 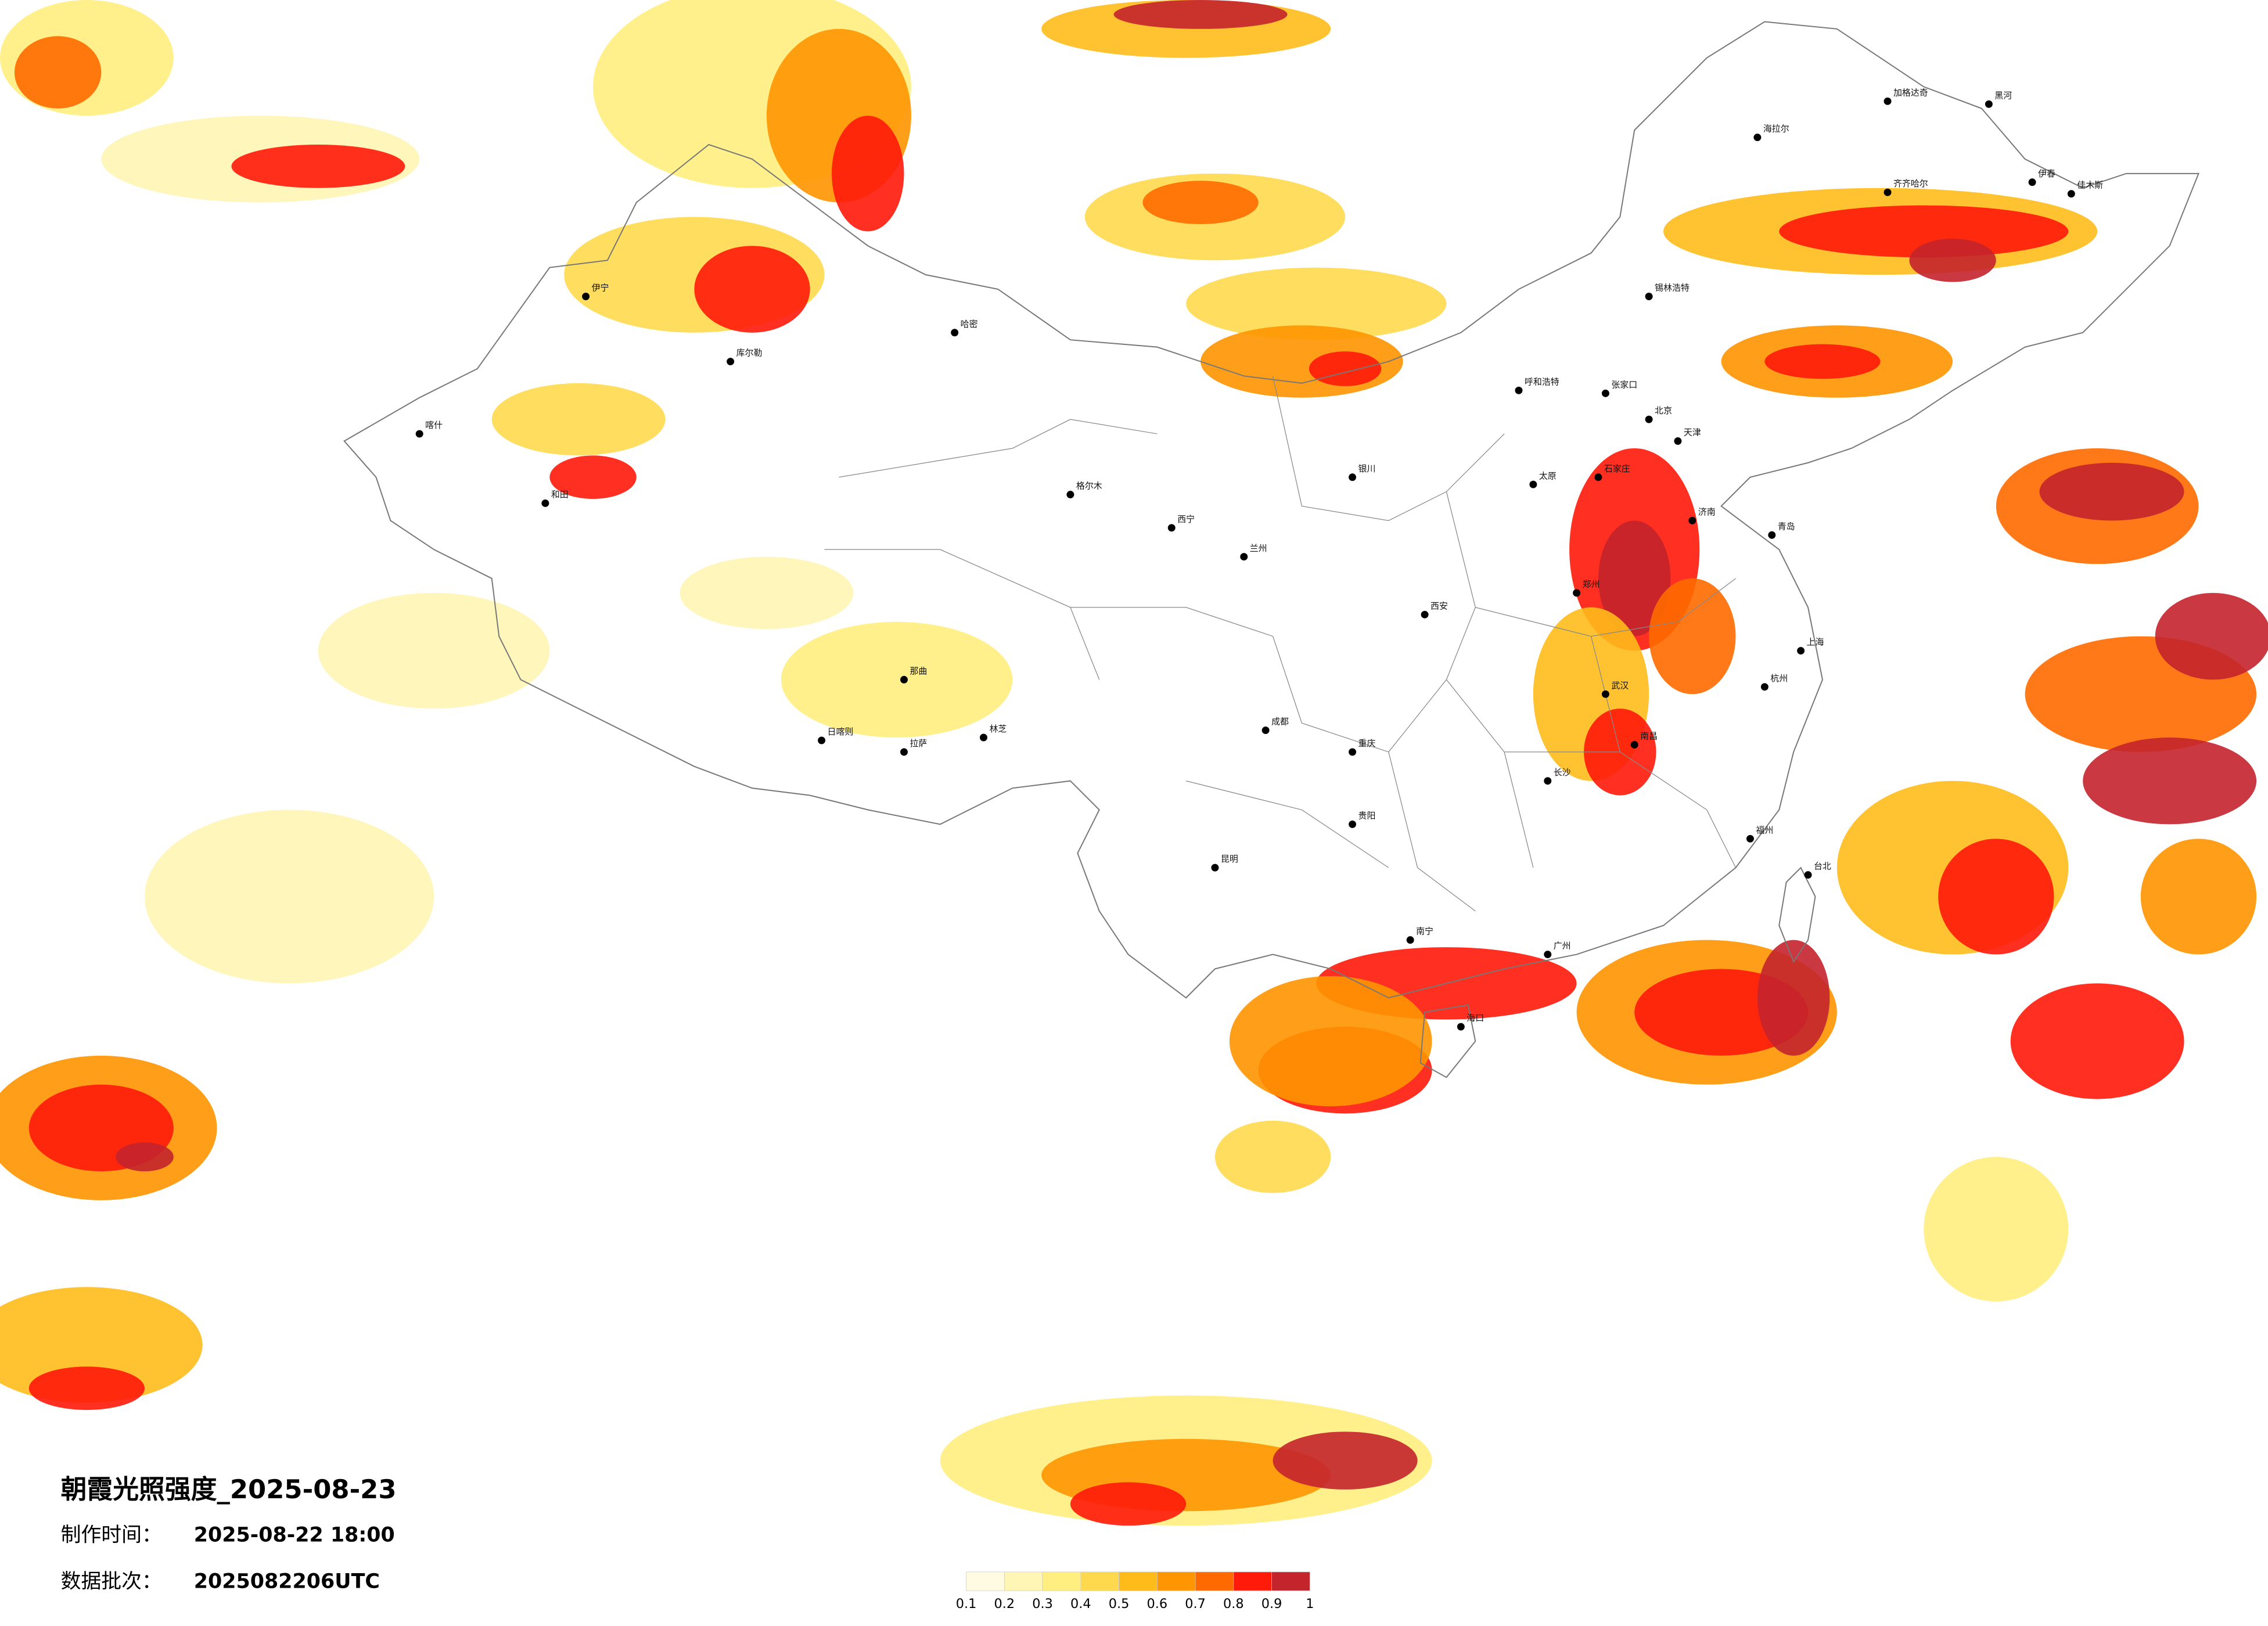 I want to click on legend-tick-label: 0.1, so click(x=966, y=1603).